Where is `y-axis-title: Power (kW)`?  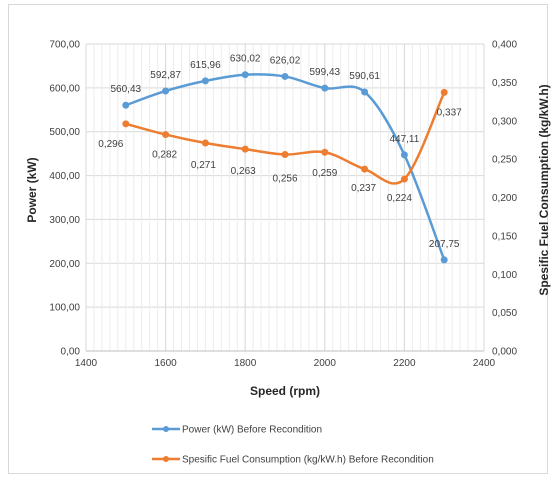 y-axis-title: Power (kW) is located at coordinates (32, 189).